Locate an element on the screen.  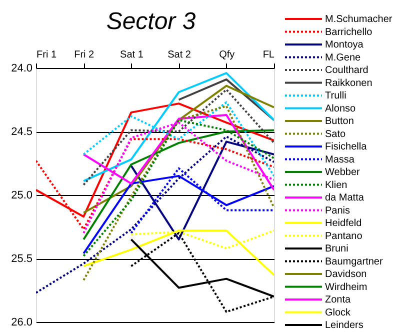
legend-label: Zonta is located at coordinates (338, 300).